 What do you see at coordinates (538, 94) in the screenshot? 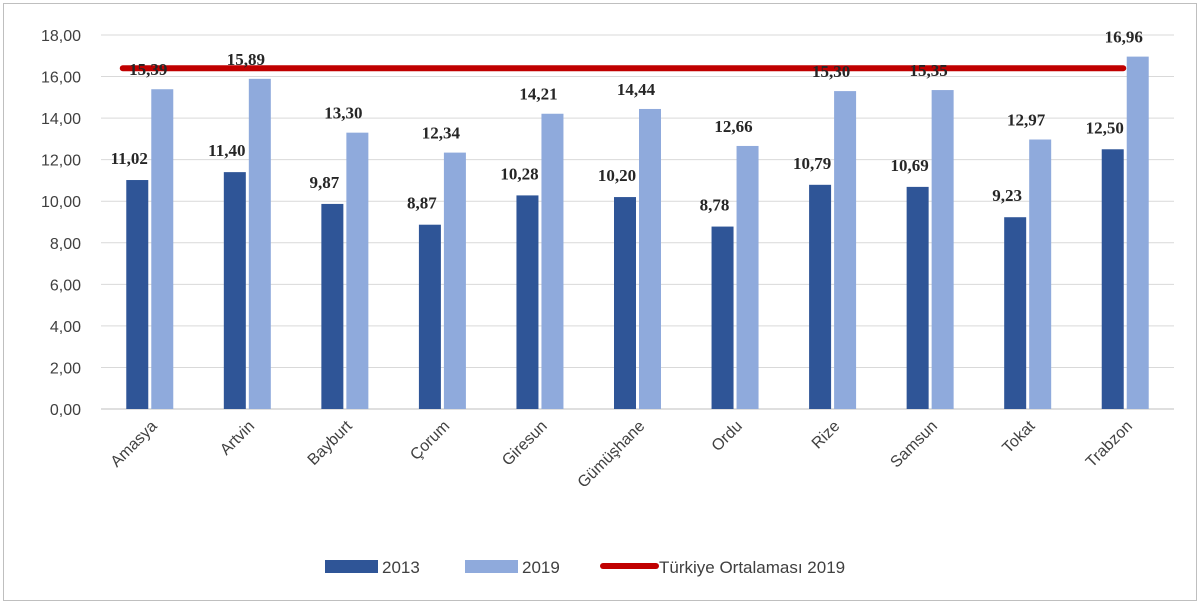
I see `data-label-2019: 14,21` at bounding box center [538, 94].